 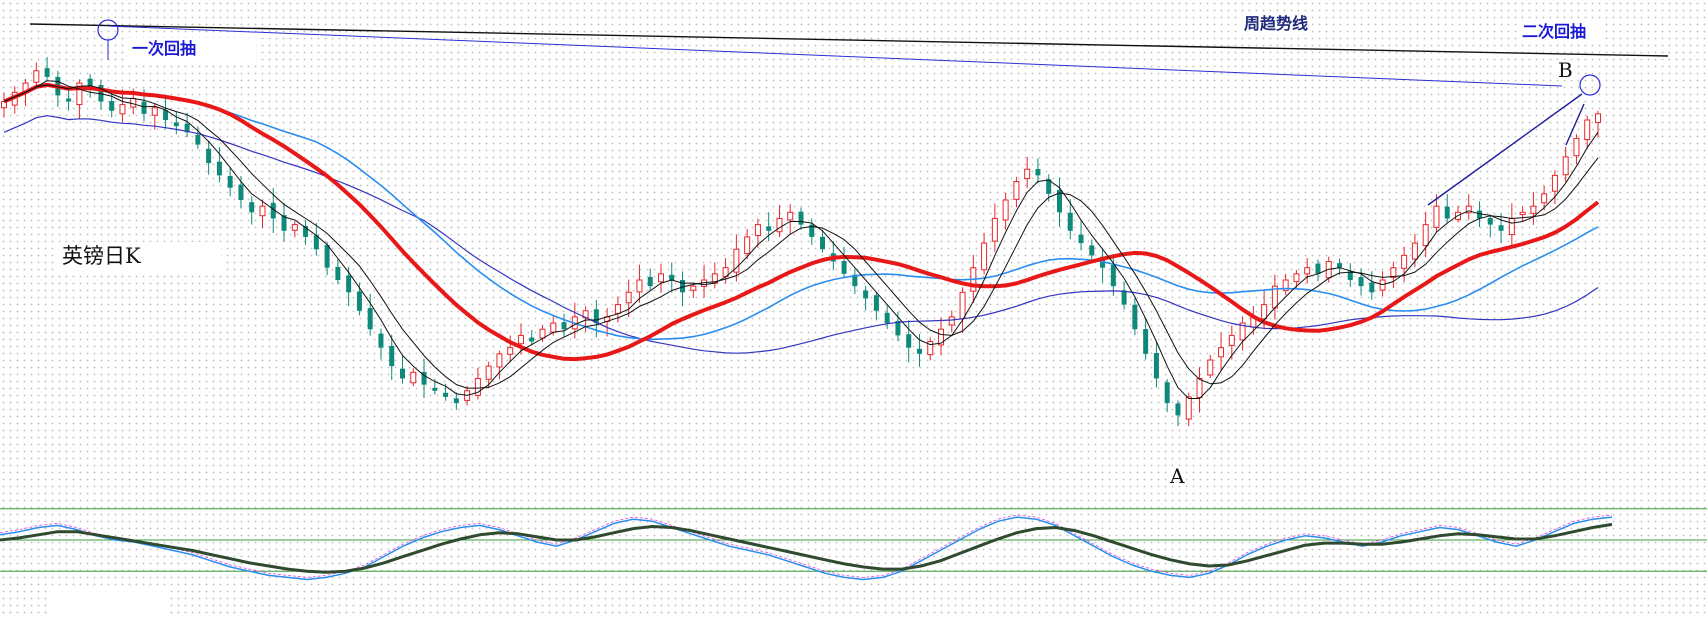 I want to click on oscillator-slow-line, so click(x=806, y=548).